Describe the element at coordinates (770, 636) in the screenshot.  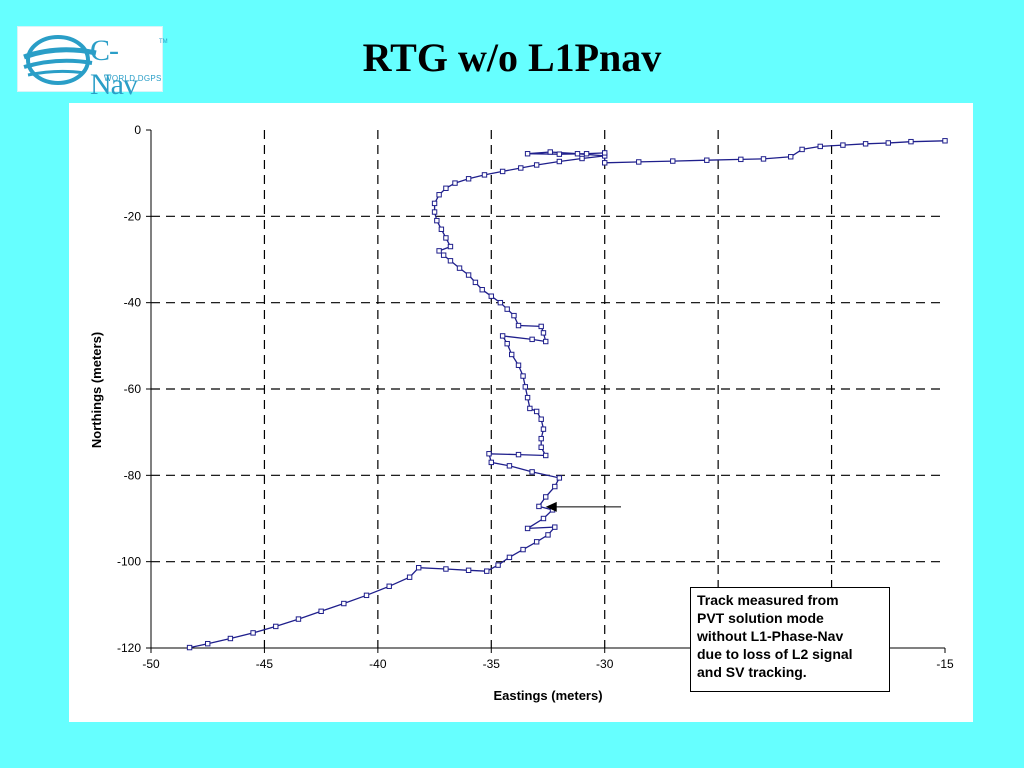
I see `annotation-line: without L1-Phase-Nav` at that location.